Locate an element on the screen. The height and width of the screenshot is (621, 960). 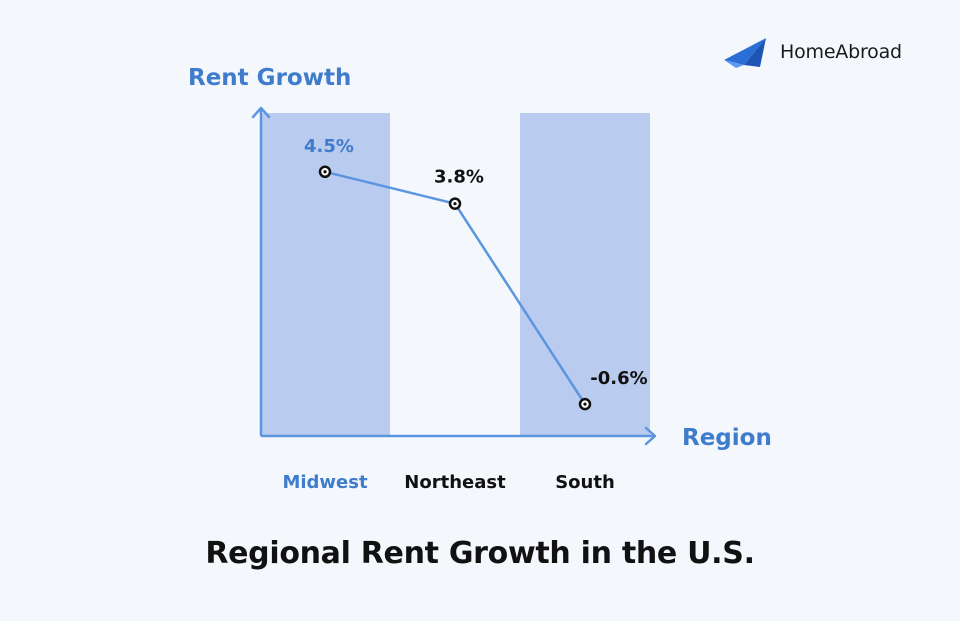
data-point-south is located at coordinates (585, 404).